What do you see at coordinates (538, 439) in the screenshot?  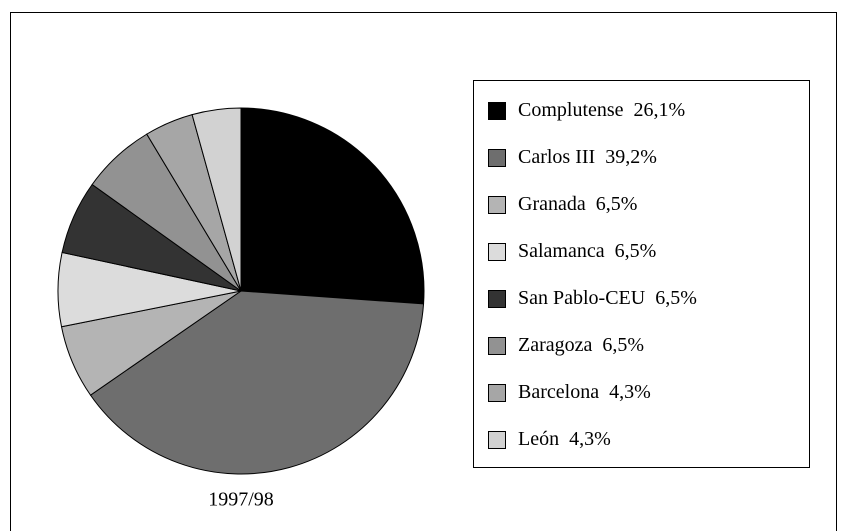 I see `legend-name: León` at bounding box center [538, 439].